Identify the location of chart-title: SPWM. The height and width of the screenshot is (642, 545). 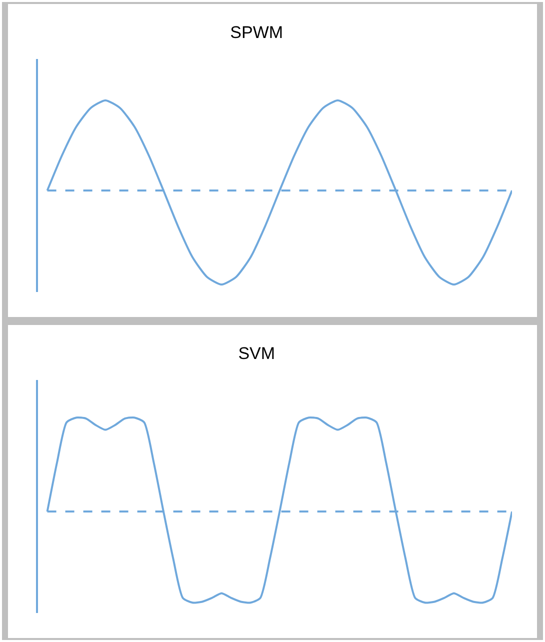
(257, 32).